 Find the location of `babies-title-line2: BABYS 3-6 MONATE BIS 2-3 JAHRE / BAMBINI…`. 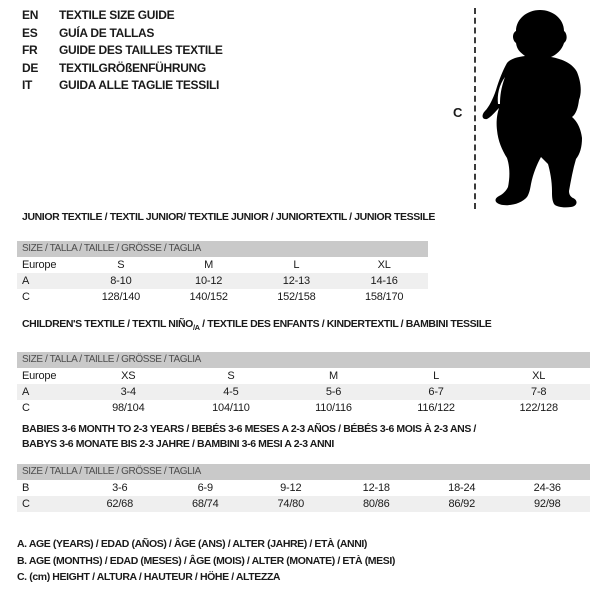

babies-title-line2: BABYS 3-6 MONATE BIS 2-3 JAHRE / BAMBINI… is located at coordinates (178, 443).